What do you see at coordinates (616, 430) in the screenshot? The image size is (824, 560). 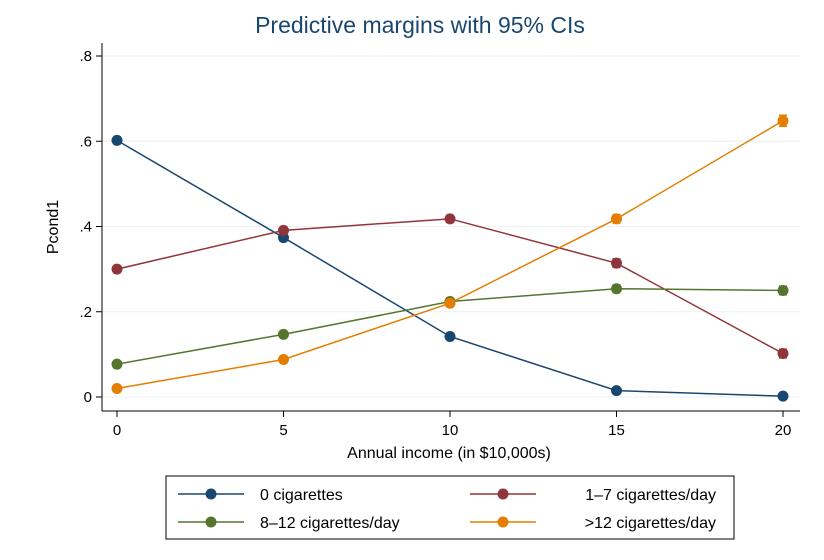 I see `x-tick-label: 15` at bounding box center [616, 430].